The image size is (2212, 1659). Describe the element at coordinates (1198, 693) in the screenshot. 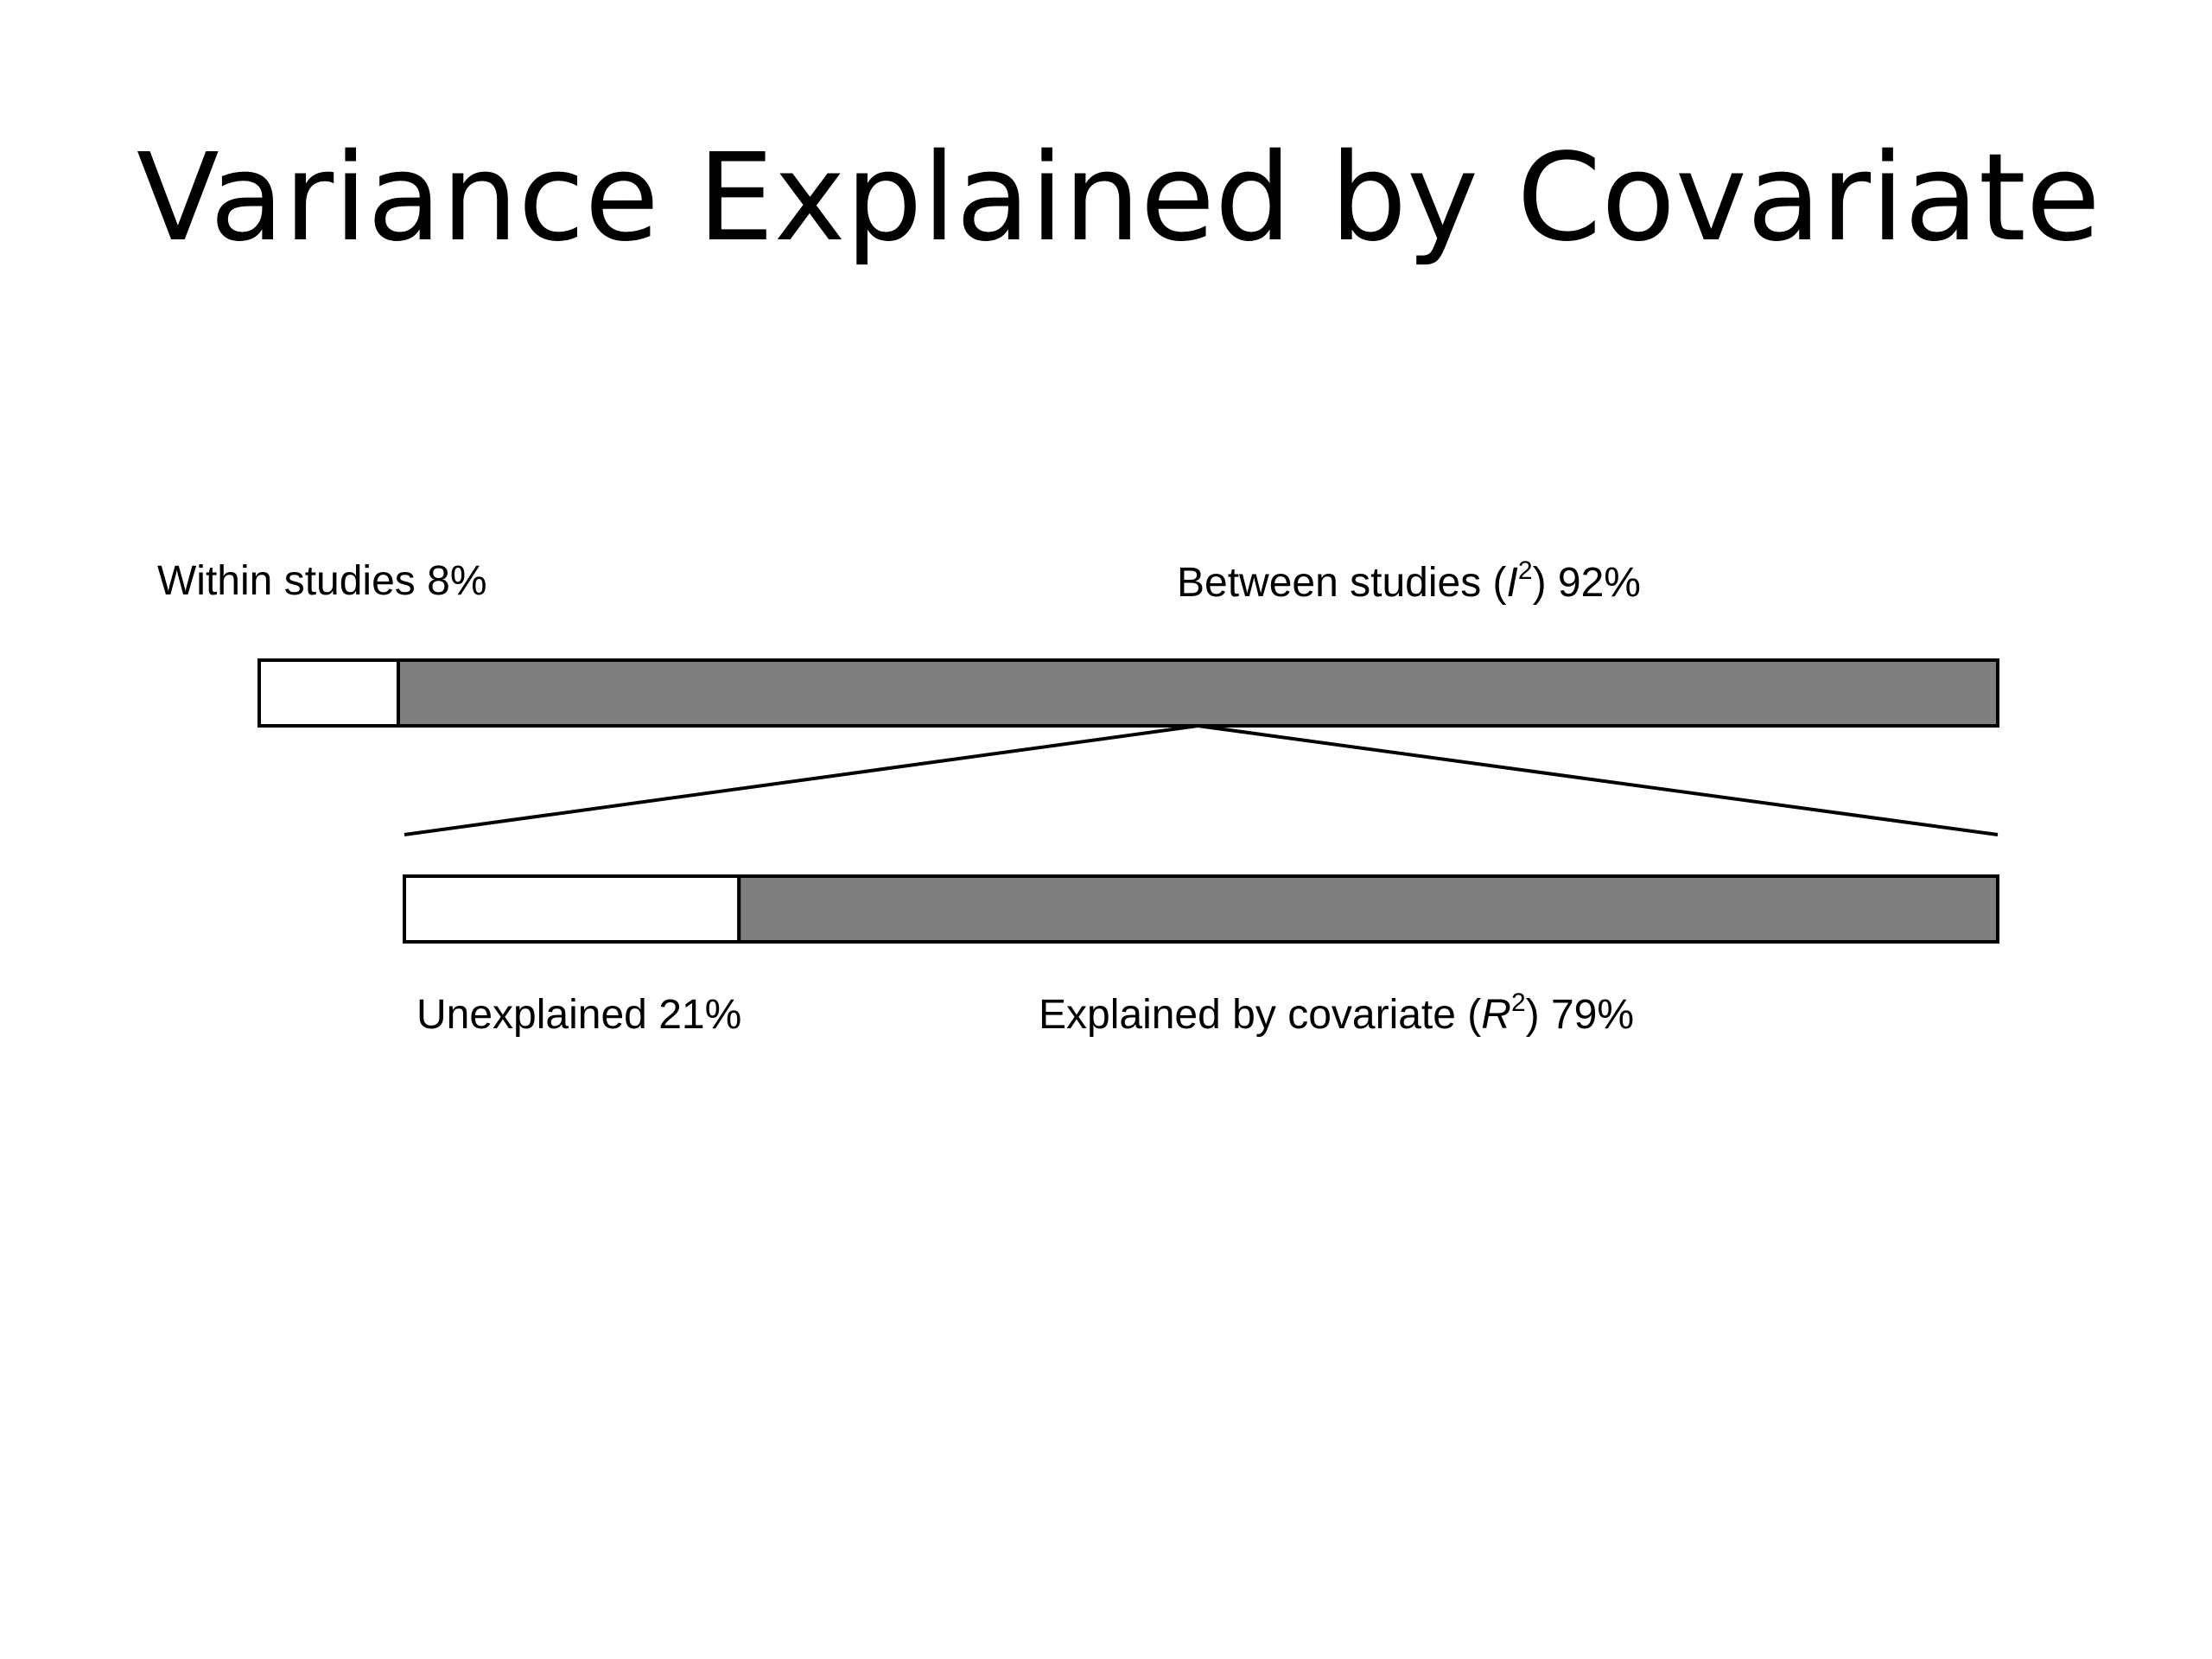

I see `between-studies-segment` at that location.